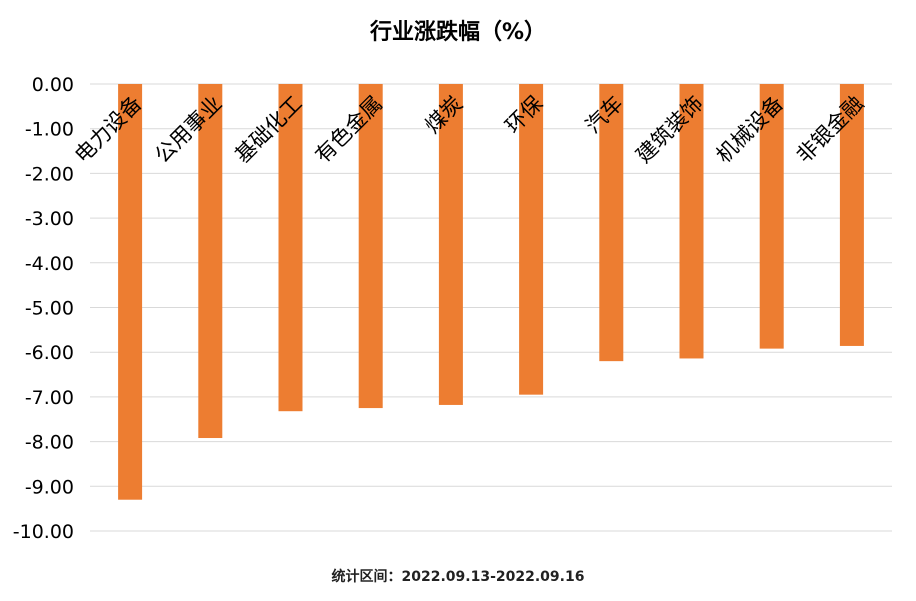 The height and width of the screenshot is (601, 916). What do you see at coordinates (43, 532) in the screenshot?
I see `y-tick-label: -10.00` at bounding box center [43, 532].